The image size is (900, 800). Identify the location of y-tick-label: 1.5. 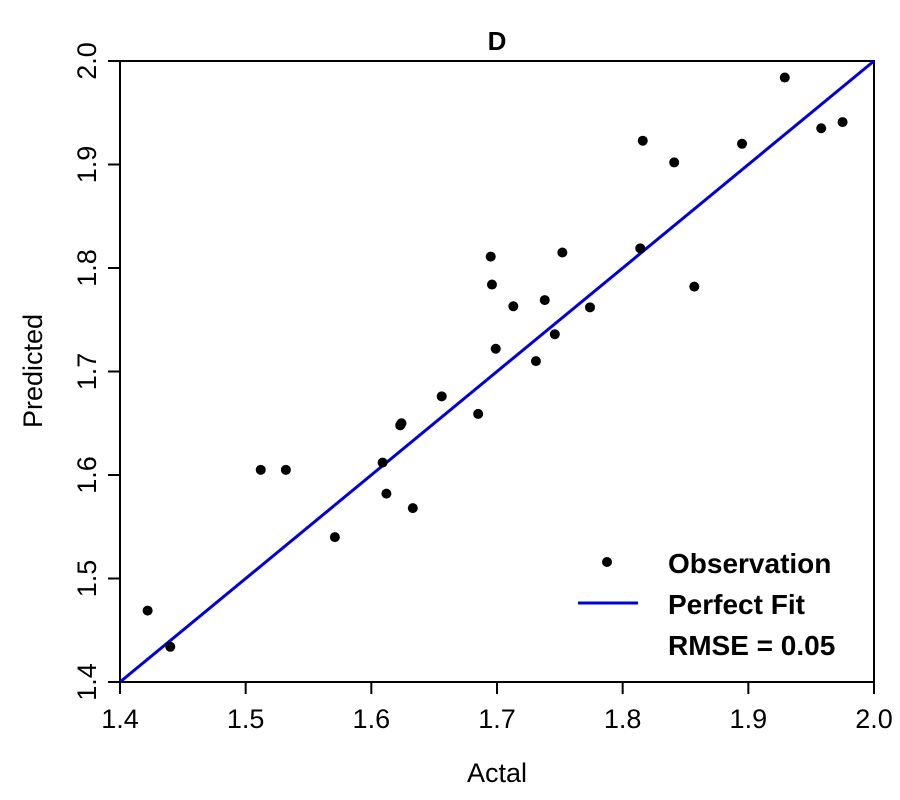
(87, 579).